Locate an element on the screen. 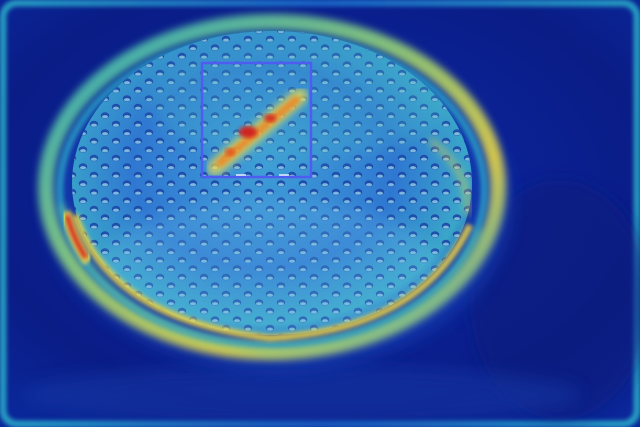  edge-hotspot is located at coordinates (76, 237).